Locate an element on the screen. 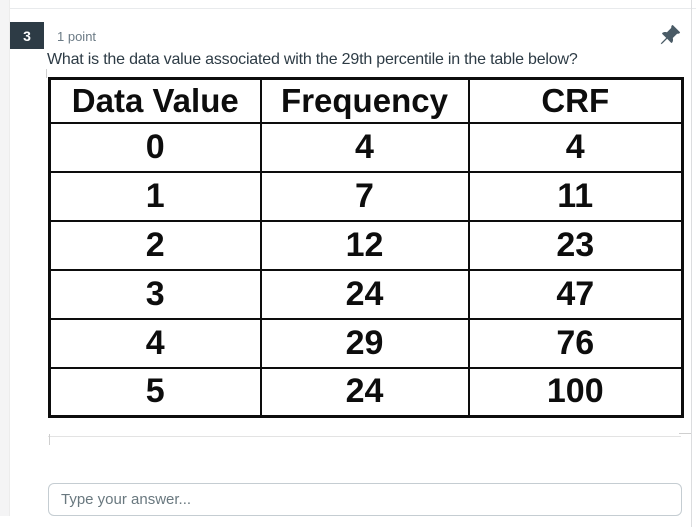 Image resolution: width=696 pixels, height=527 pixels. left-gutter-strip is located at coordinates (5, 258).